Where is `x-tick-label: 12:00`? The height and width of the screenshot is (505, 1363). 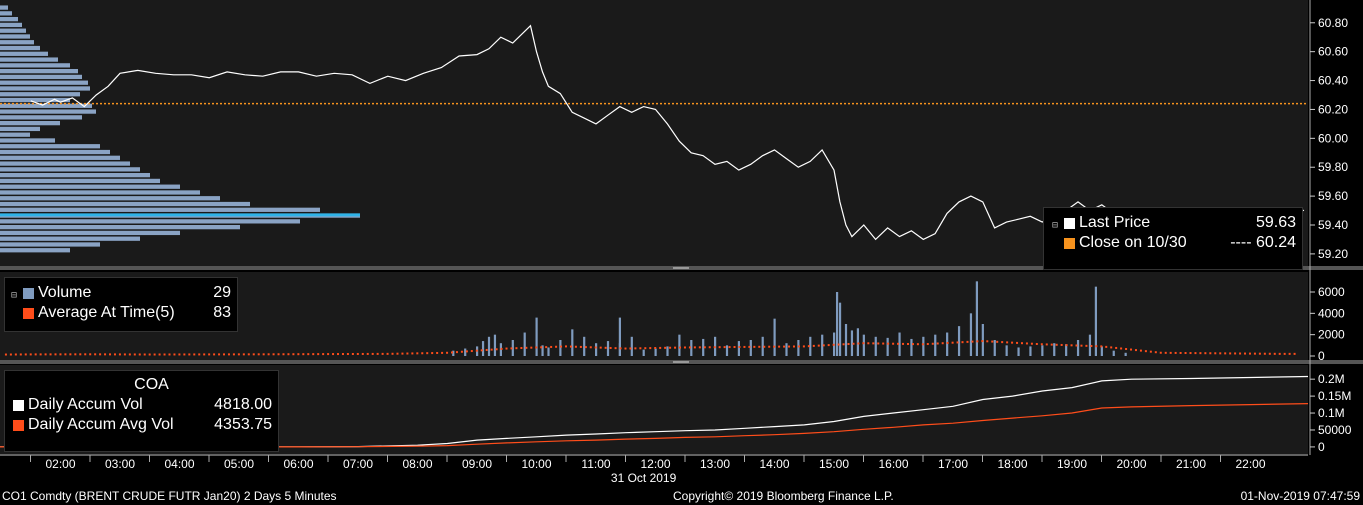
x-tick-label: 12:00 is located at coordinates (655, 464).